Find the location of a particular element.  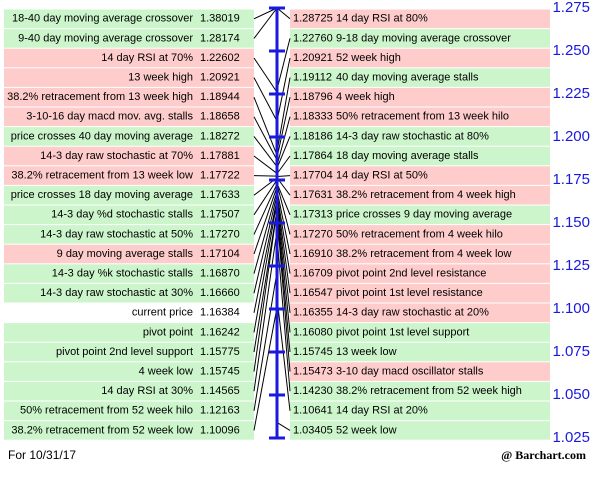

row-value: 1.10096 is located at coordinates (220, 430).